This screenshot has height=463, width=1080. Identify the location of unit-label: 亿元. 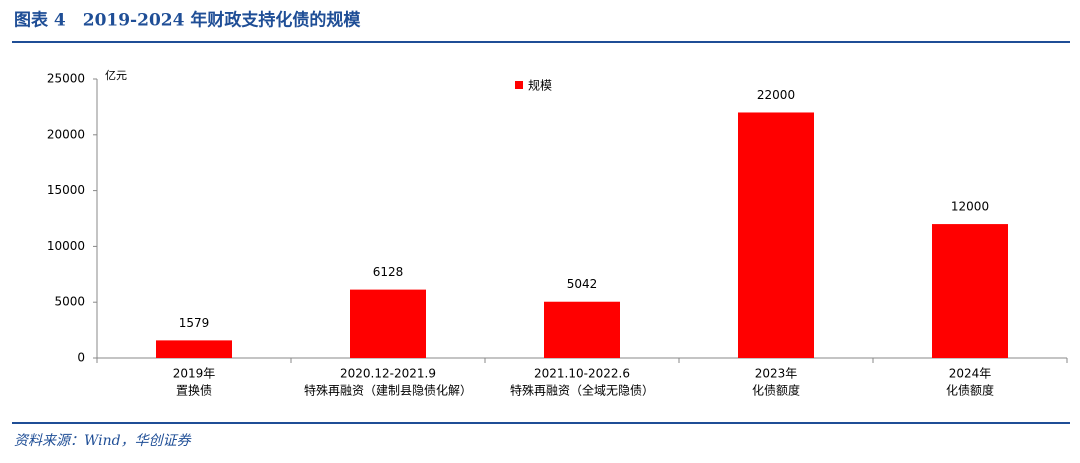
(116, 75).